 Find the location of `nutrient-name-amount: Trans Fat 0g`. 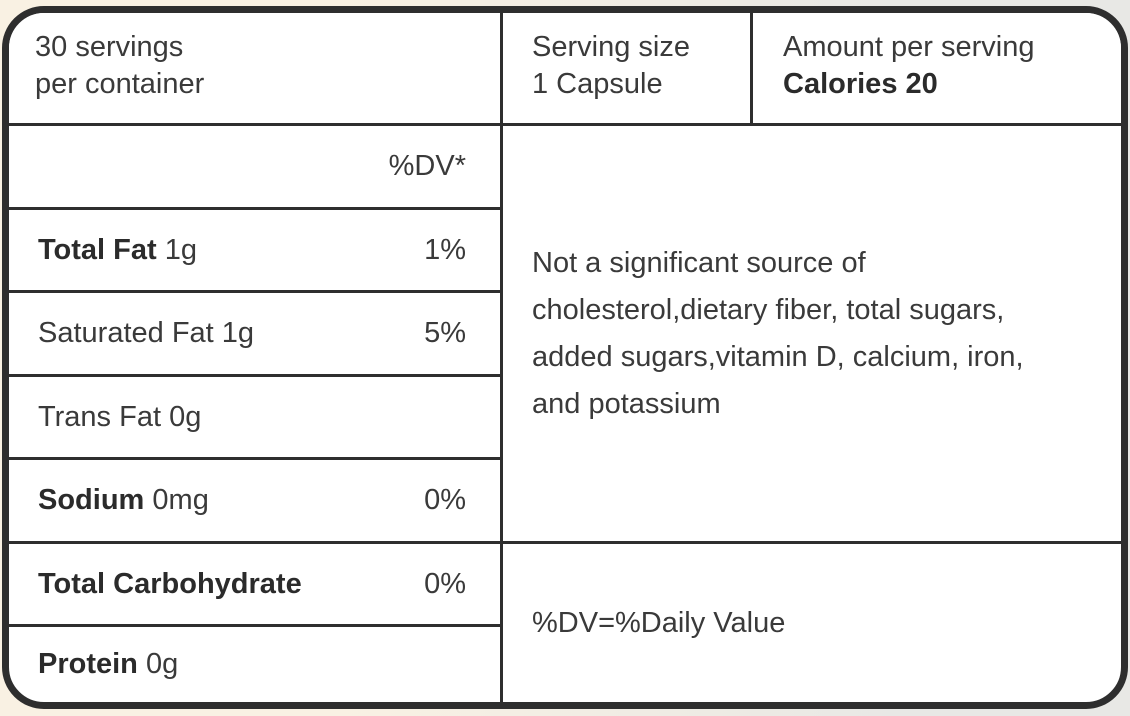

nutrient-name-amount: Trans Fat 0g is located at coordinates (119, 417).